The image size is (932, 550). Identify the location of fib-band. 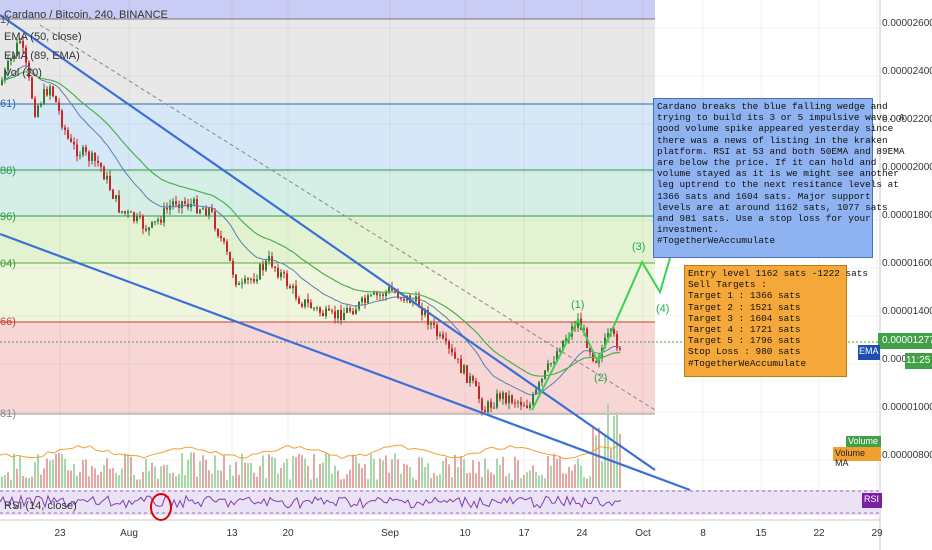
(327, 368).